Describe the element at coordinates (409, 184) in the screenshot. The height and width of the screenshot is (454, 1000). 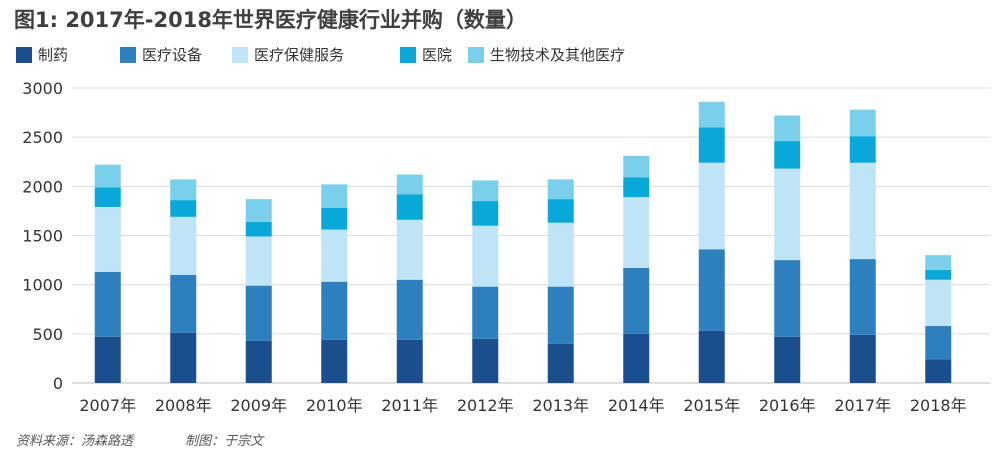
I see `bar-segment-s5-c5` at that location.